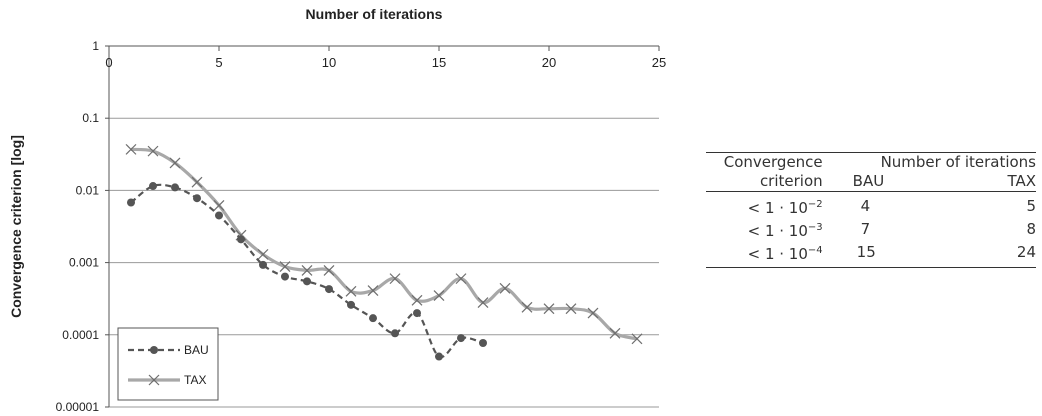 Image resolution: width=1042 pixels, height=416 pixels. What do you see at coordinates (764, 204) in the screenshot?
I see `row-criterion: < 1 · 10−2` at bounding box center [764, 204].